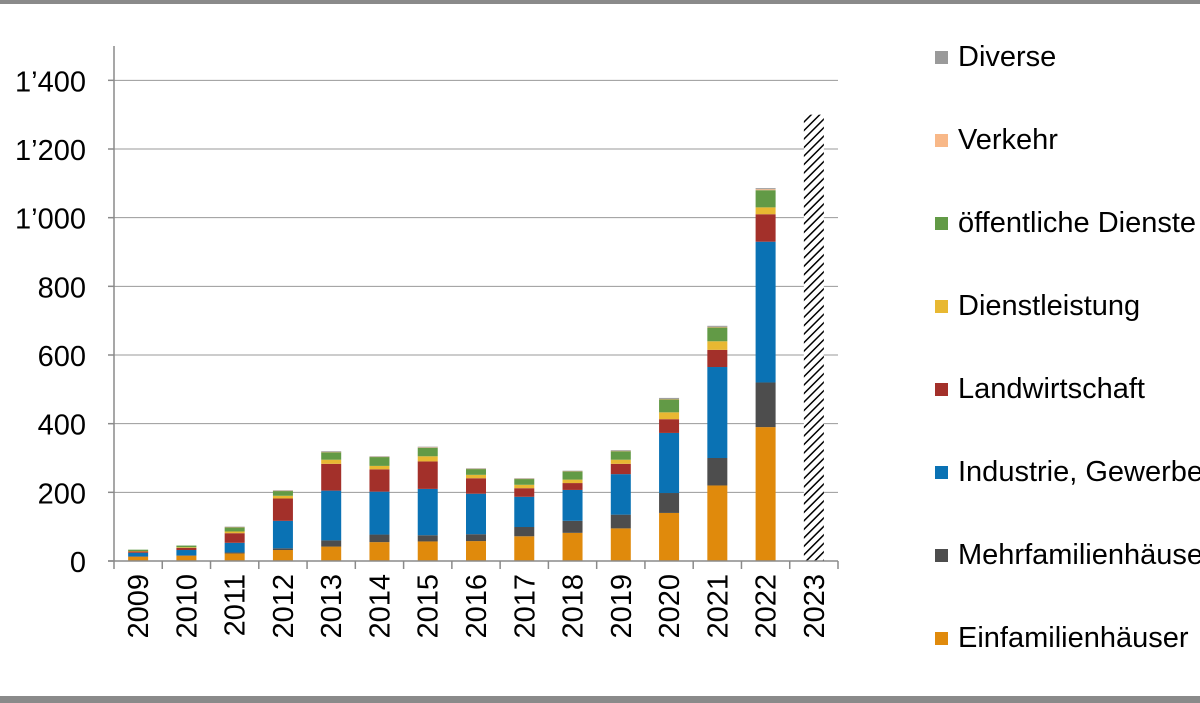 The width and height of the screenshot is (1200, 703). Describe the element at coordinates (718, 606) in the screenshot. I see `x-tick-label: 2021` at that location.